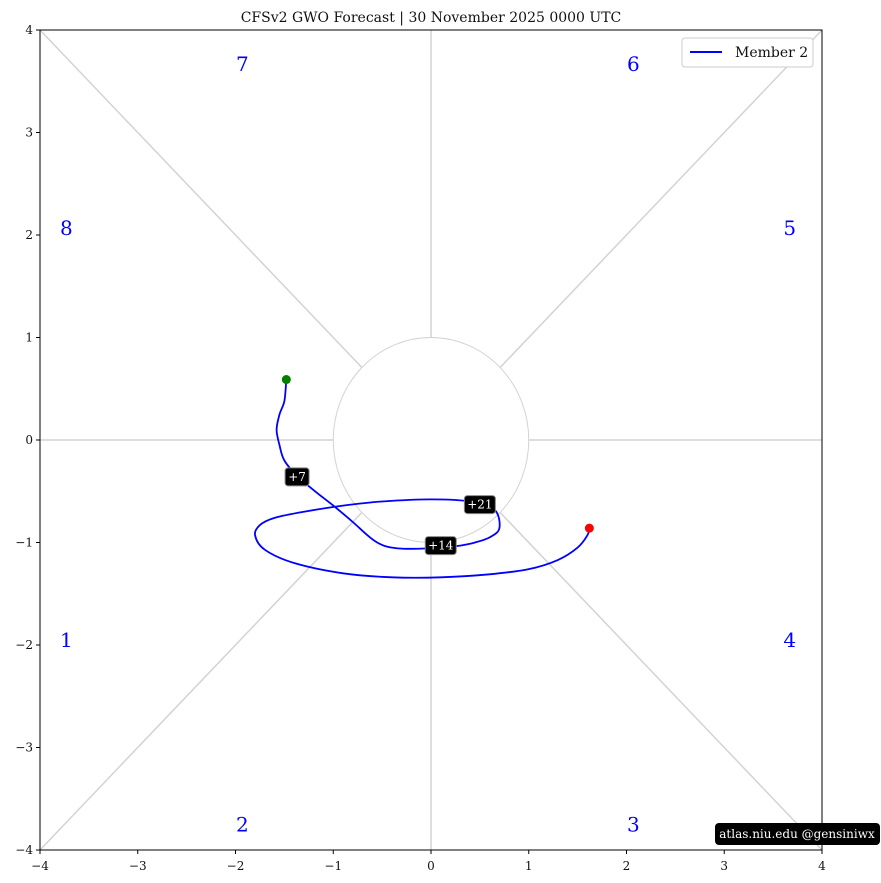  I want to click on phase-label-2: 2, so click(242, 824).